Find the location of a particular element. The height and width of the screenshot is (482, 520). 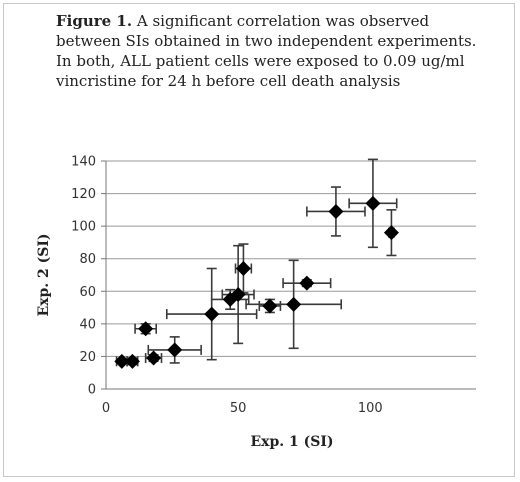

x-tick-label: 0 is located at coordinates (106, 408).